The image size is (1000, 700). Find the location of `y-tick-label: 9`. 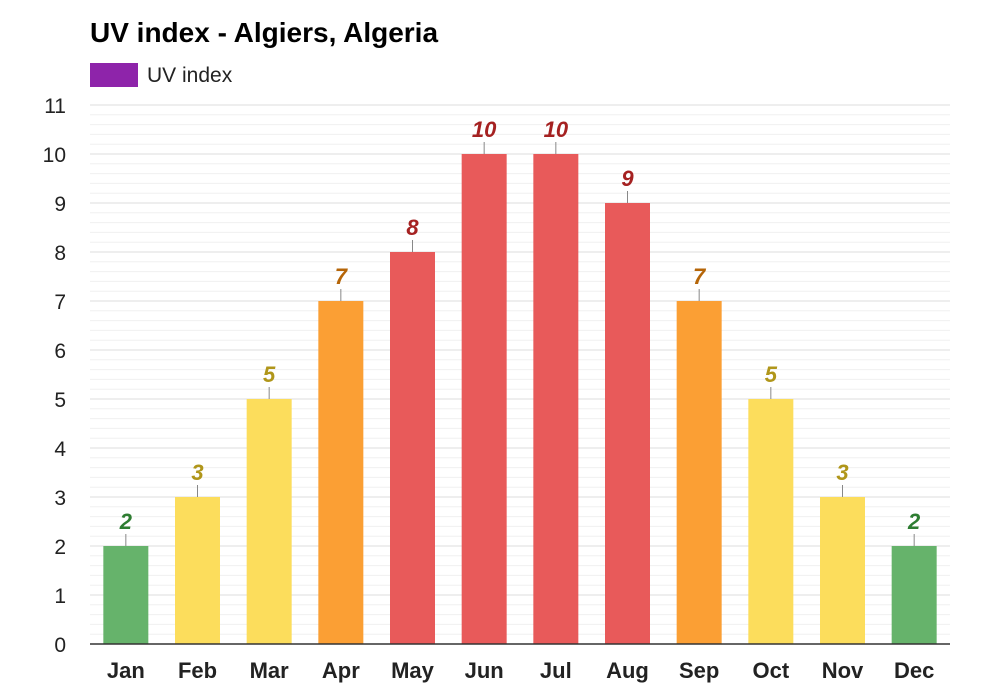

y-tick-label: 9 is located at coordinates (60, 204).